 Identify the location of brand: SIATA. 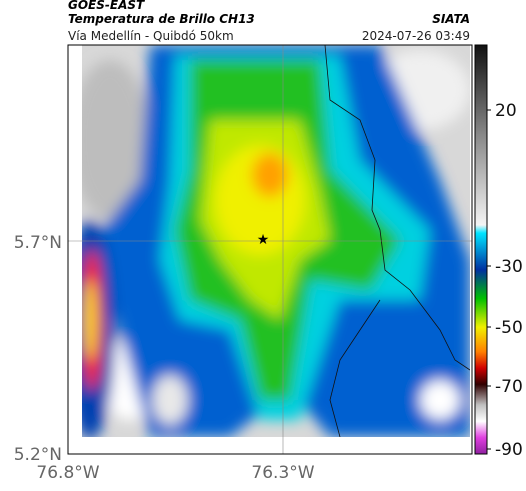
(451, 19).